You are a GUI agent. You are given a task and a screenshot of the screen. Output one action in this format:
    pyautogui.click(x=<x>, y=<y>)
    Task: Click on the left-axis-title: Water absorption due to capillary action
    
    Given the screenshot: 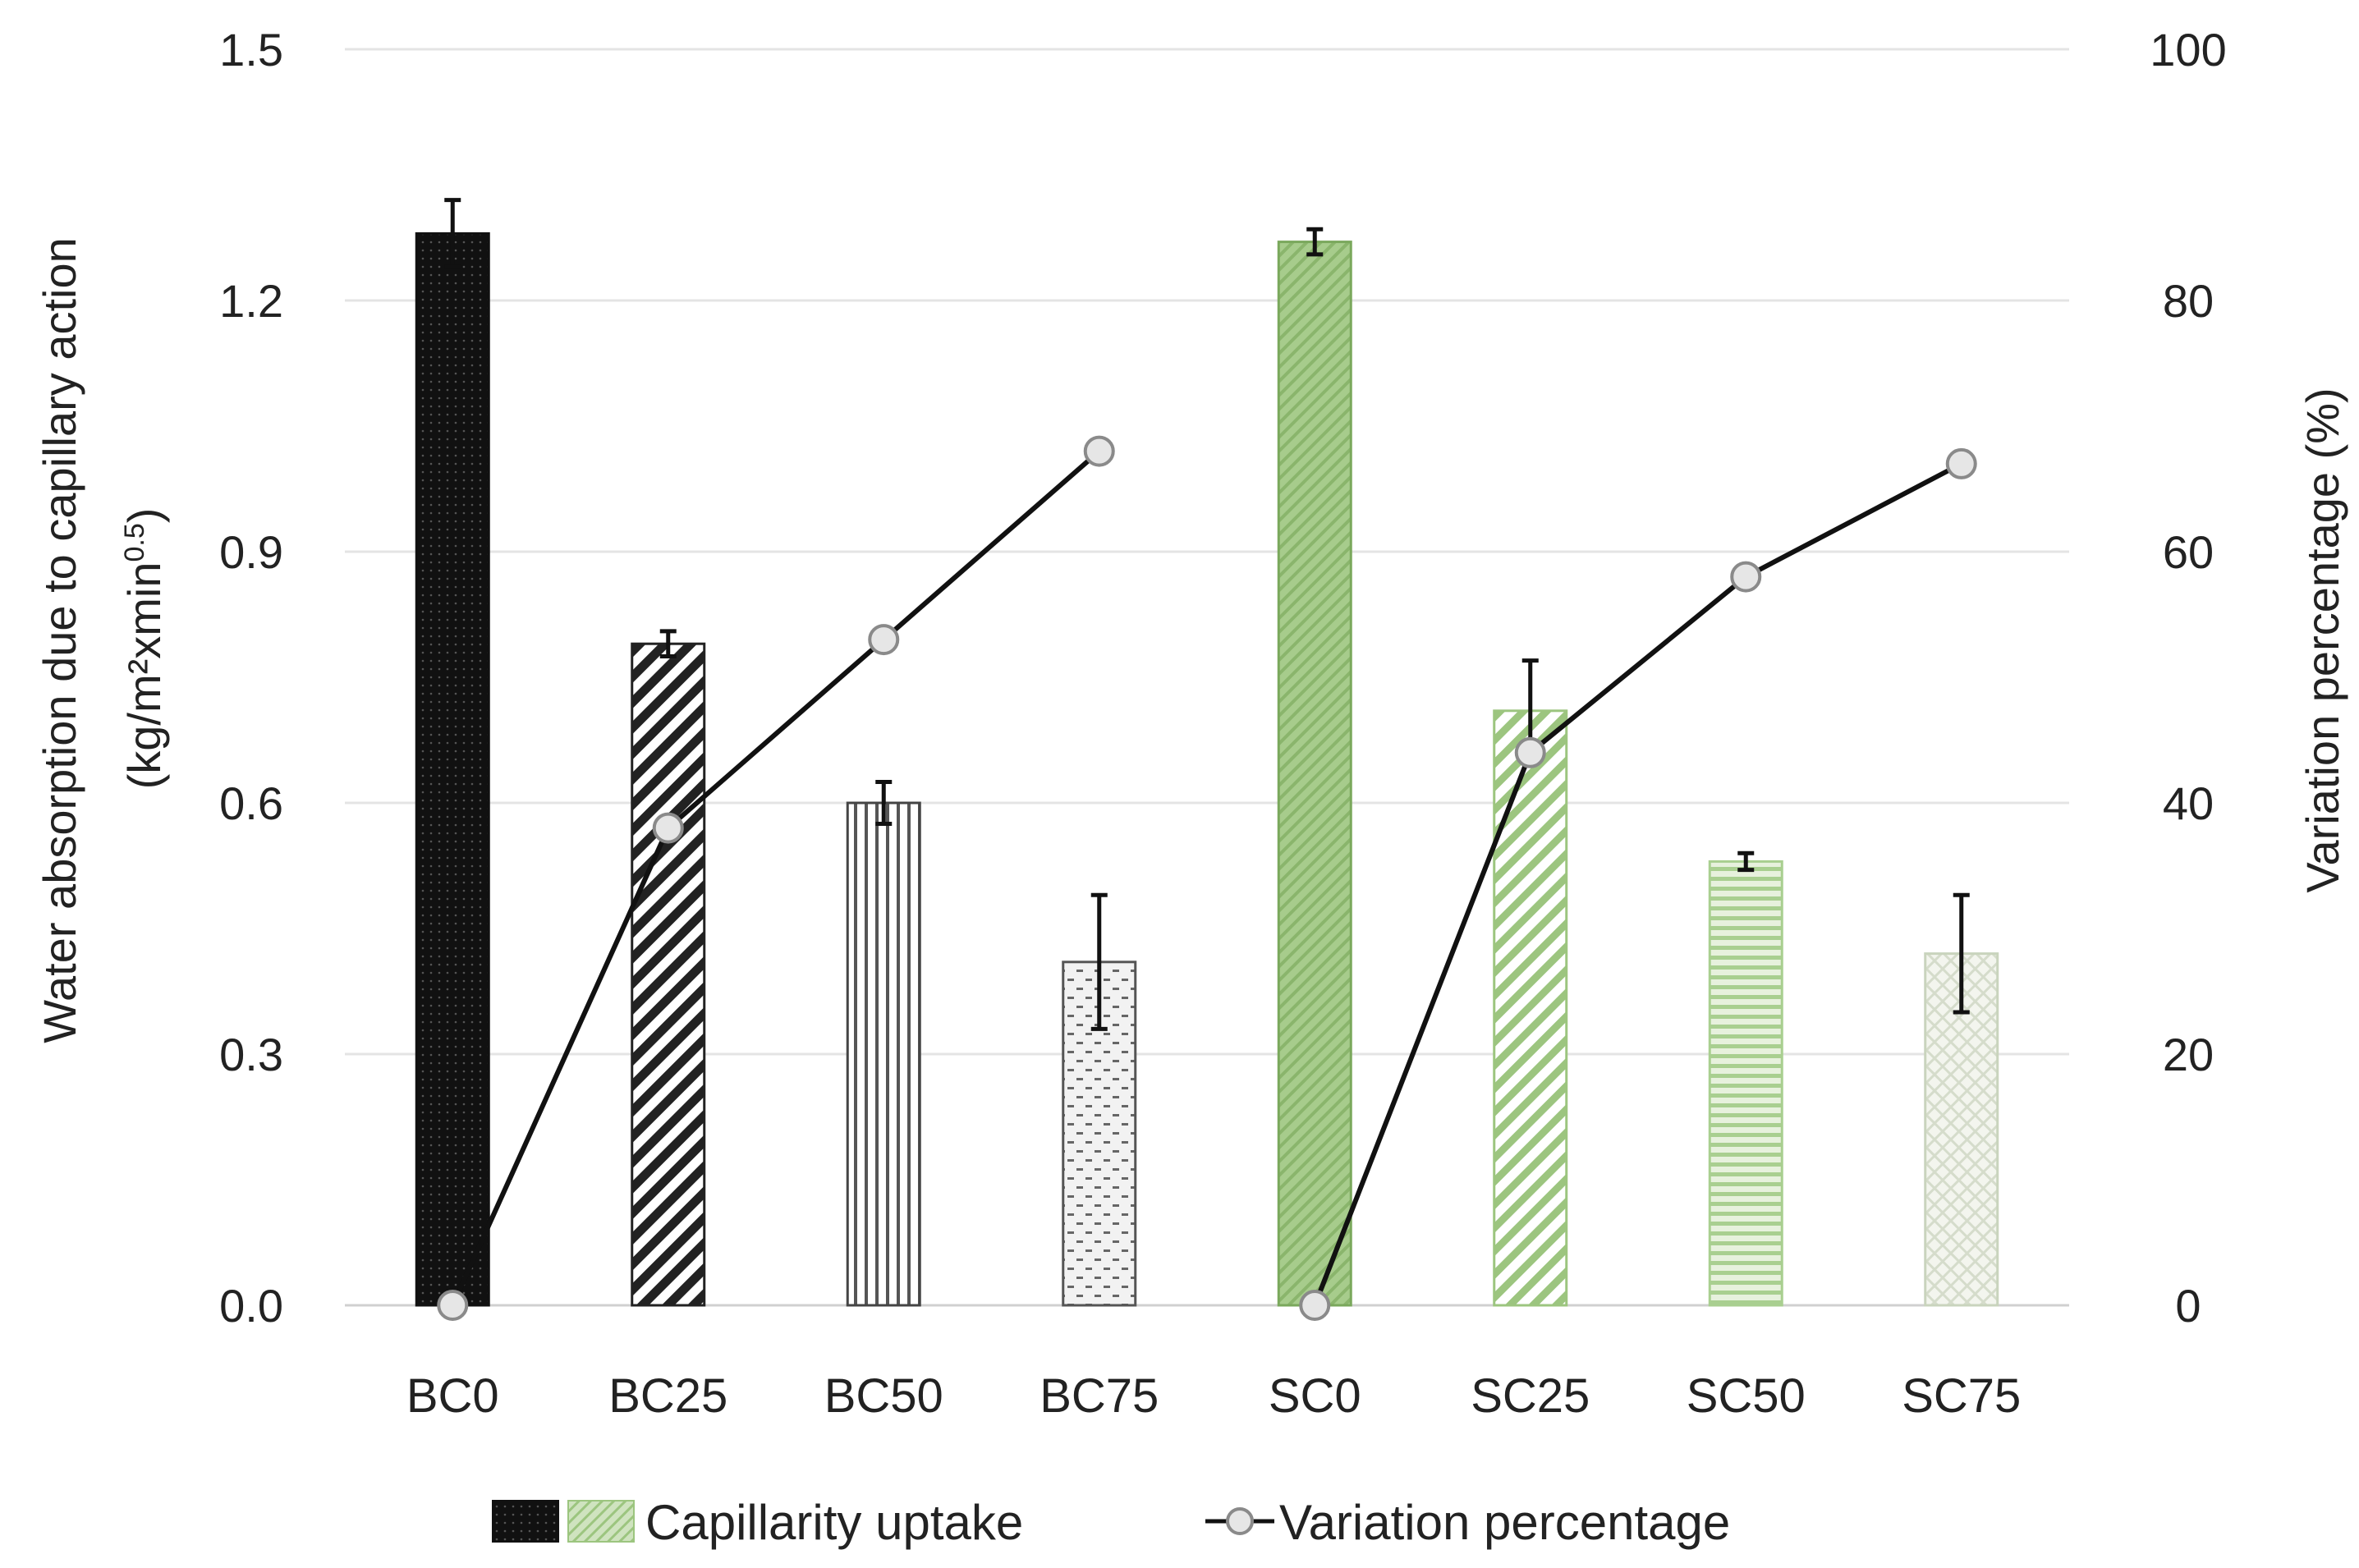 What is the action you would take?
    pyautogui.click(x=59, y=640)
    